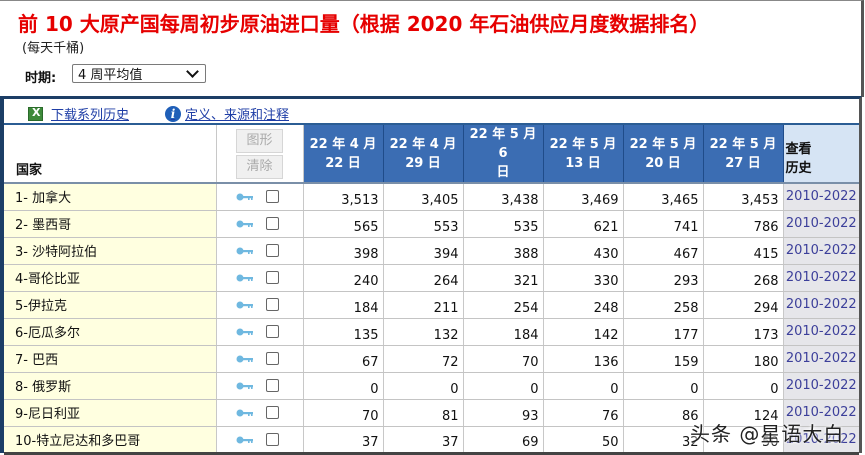  I want to click on download-history-link: 下载系列历史, so click(78, 113).